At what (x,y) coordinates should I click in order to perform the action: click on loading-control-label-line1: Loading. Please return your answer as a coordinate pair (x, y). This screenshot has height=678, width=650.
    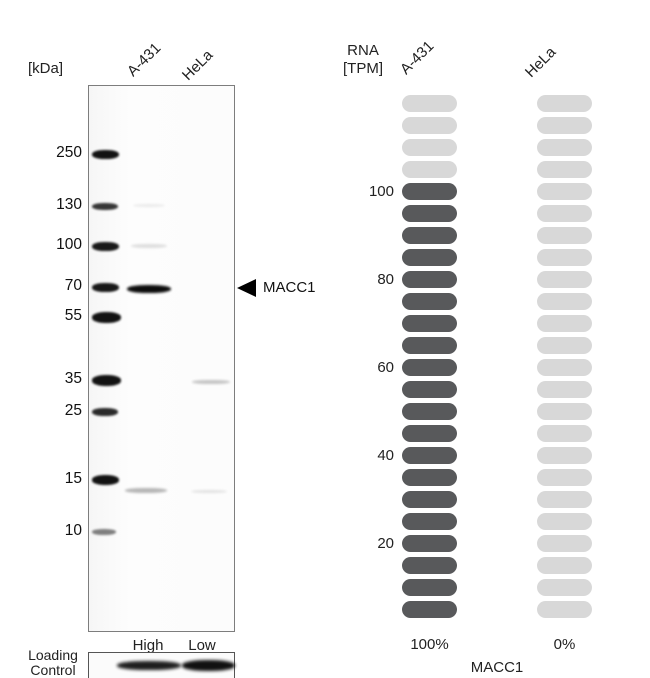
    Looking at the image, I should click on (53, 655).